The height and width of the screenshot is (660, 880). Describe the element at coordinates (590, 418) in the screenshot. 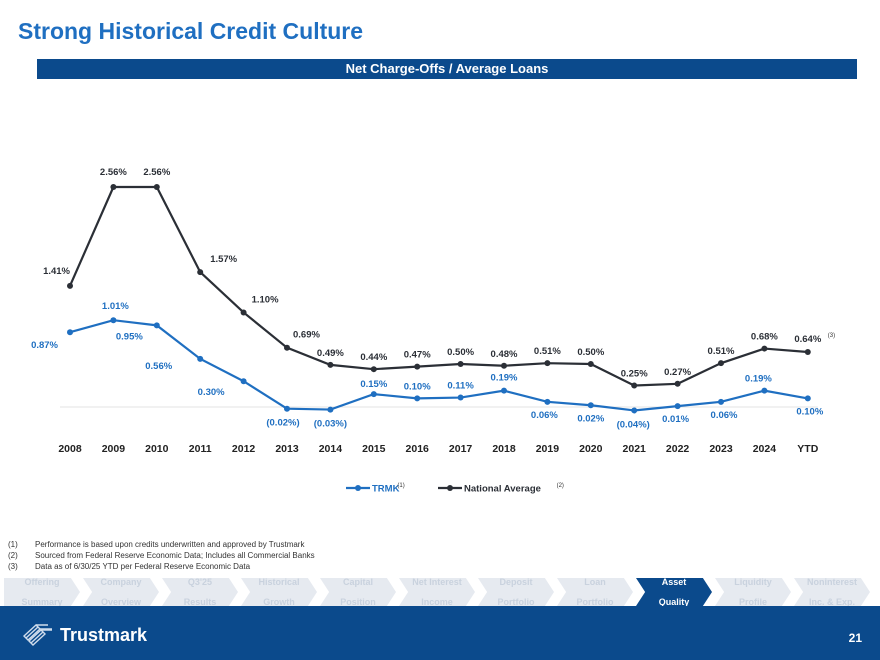

I see `trmk-data-label: 0.02%` at that location.